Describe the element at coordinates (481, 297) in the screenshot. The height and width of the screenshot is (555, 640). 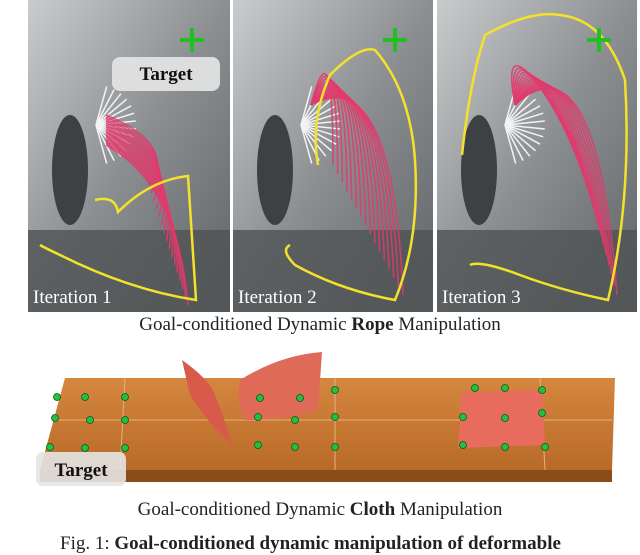
I see `panel-label: Iteration 3` at that location.